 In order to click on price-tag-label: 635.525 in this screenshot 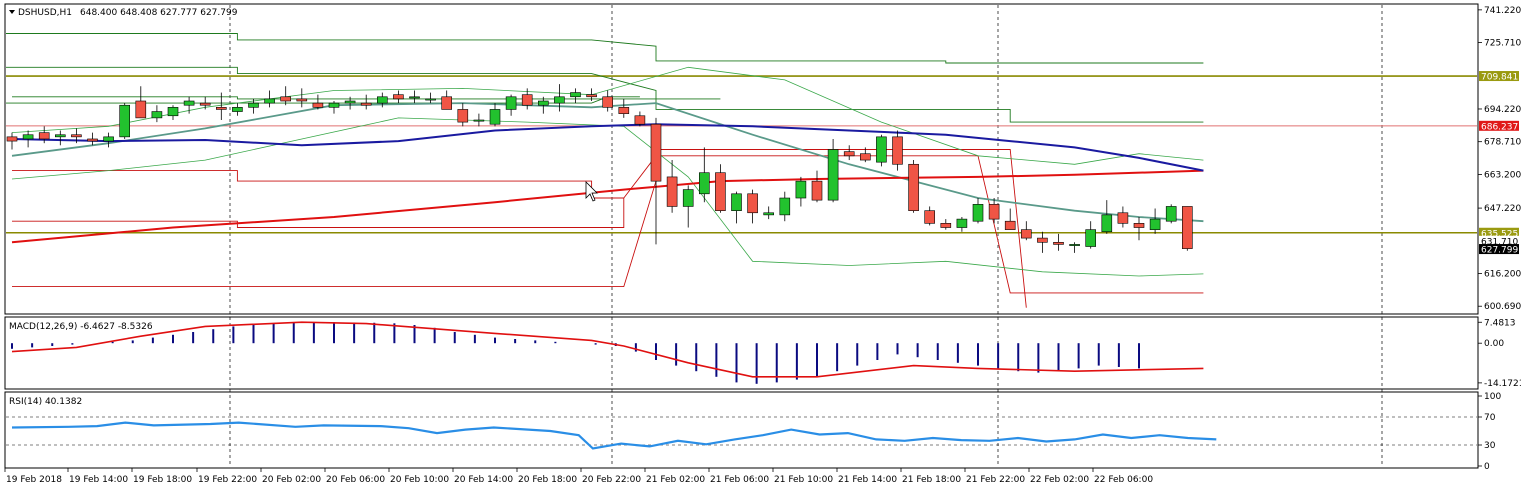, I will do `click(1499, 234)`.